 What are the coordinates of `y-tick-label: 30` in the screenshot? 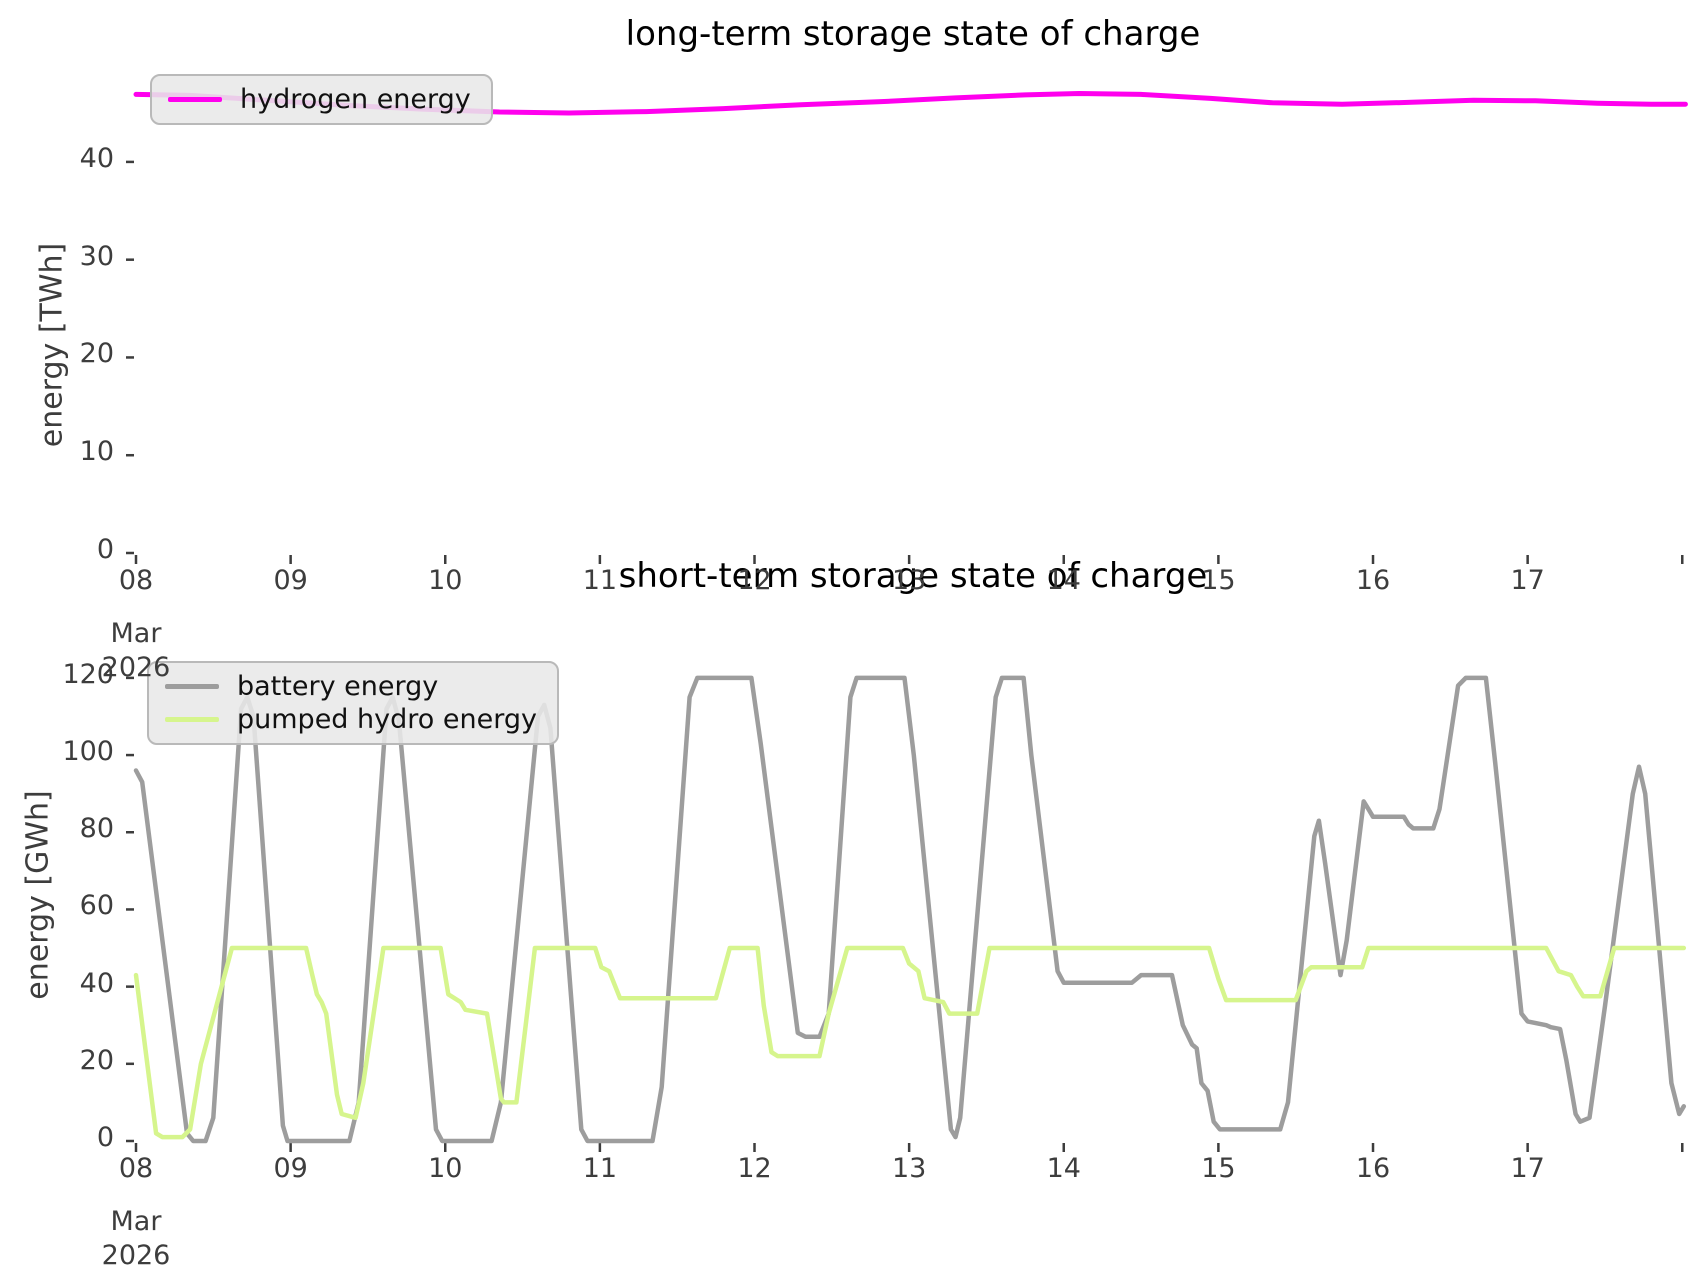 It's located at (96, 256).